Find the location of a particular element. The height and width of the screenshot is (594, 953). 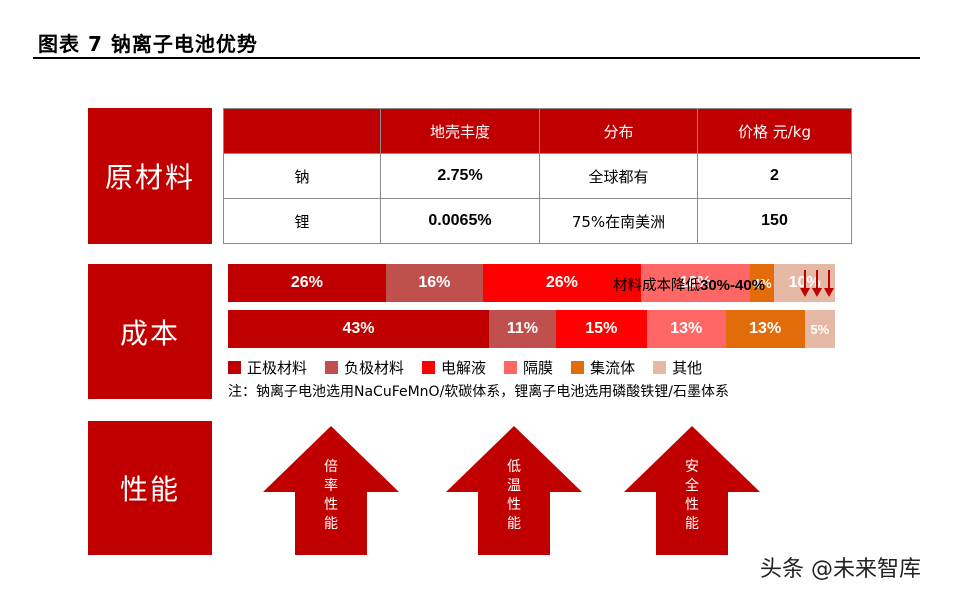

cost-note-text: 材料成本降低 is located at coordinates (656, 286).